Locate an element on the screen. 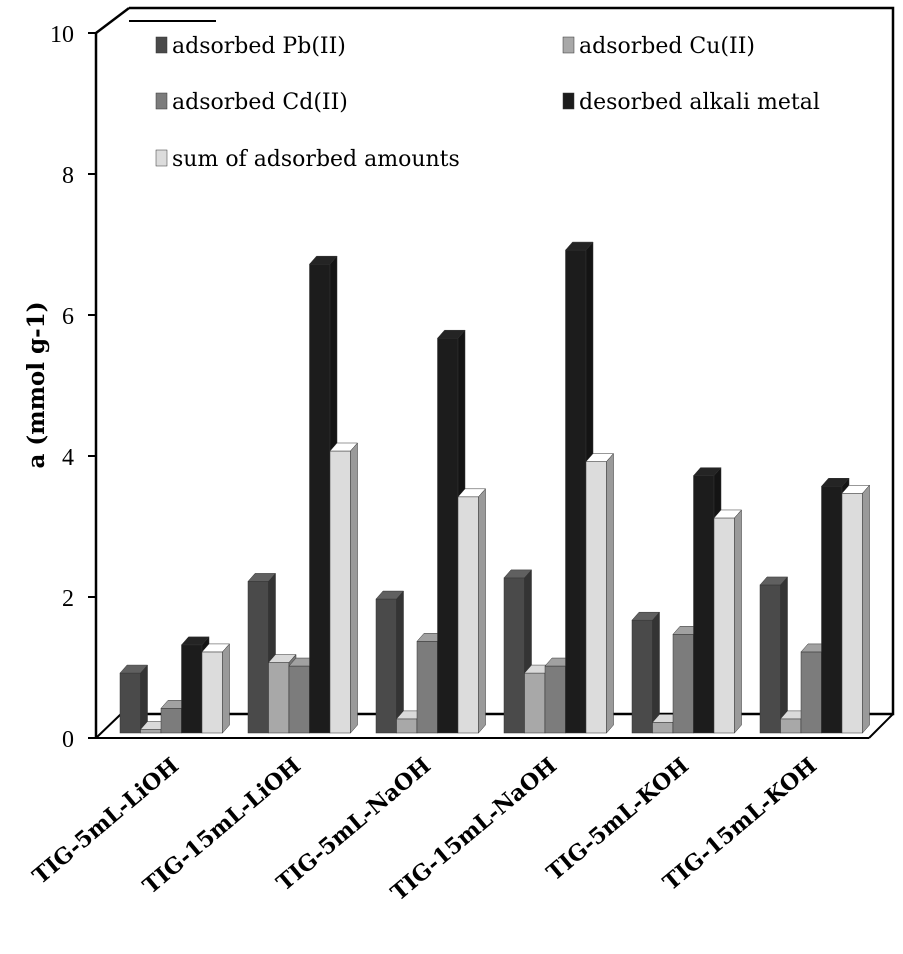 This screenshot has height=954, width=903. y-tick-label: 8 is located at coordinates (68, 176).